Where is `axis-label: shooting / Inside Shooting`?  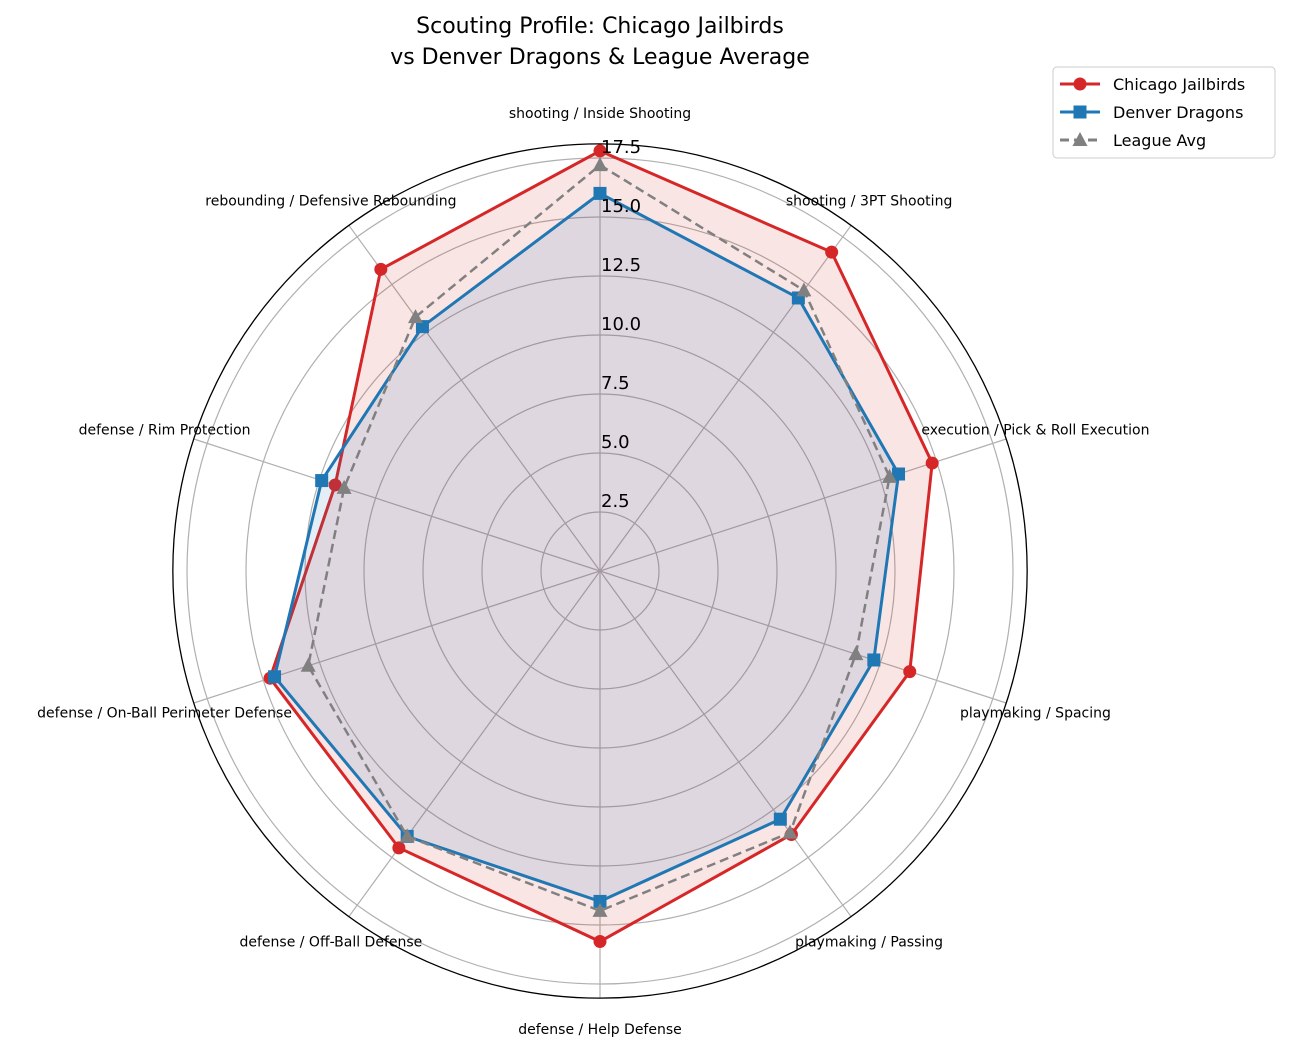 axis-label: shooting / Inside Shooting is located at coordinates (600, 114).